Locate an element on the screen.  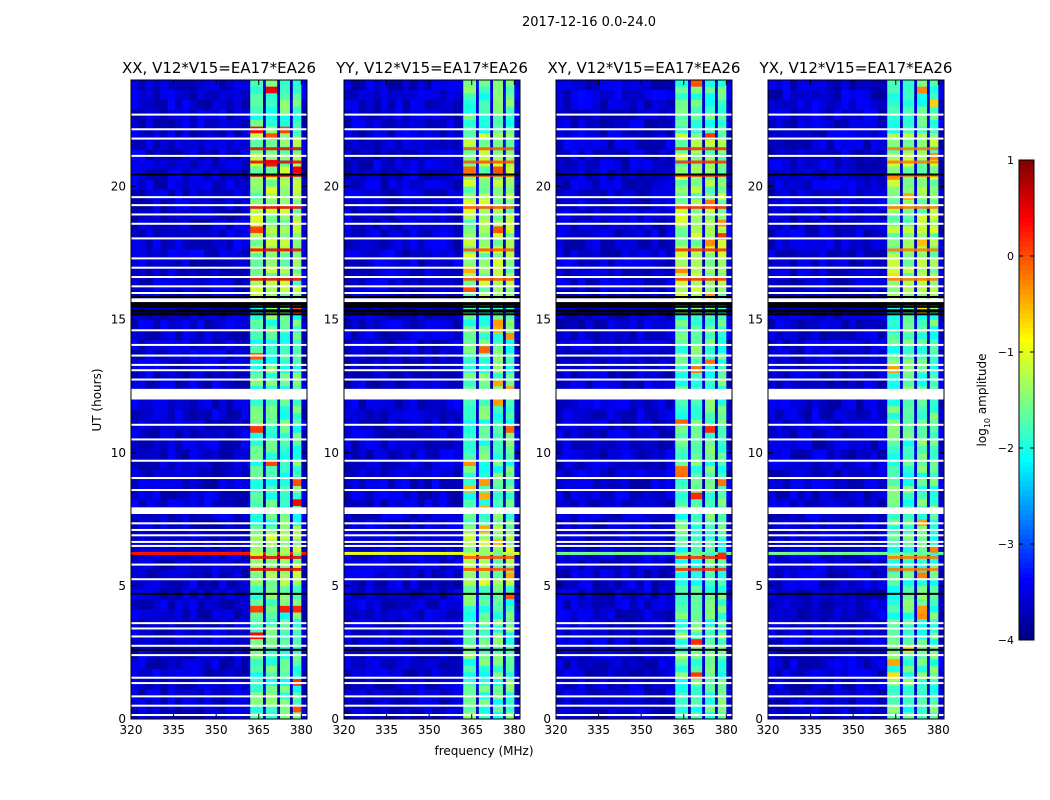
y-tick-label: 20 is located at coordinates (331, 187).